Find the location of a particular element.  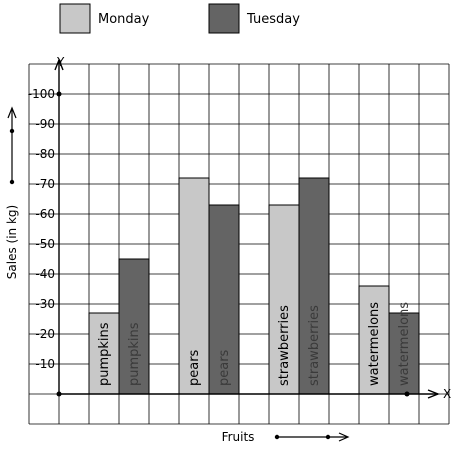

y-axis-dot is located at coordinates (59, 94).